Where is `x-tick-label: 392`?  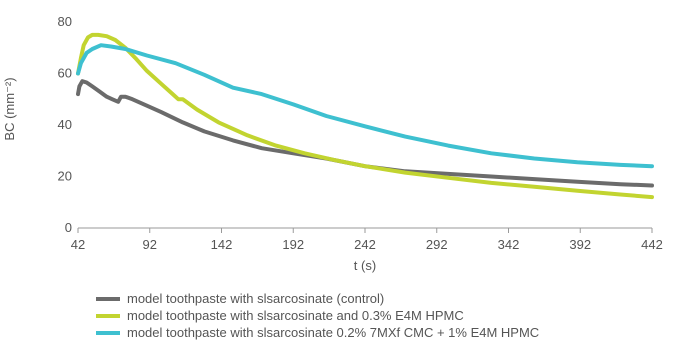
x-tick-label: 392 is located at coordinates (580, 244).